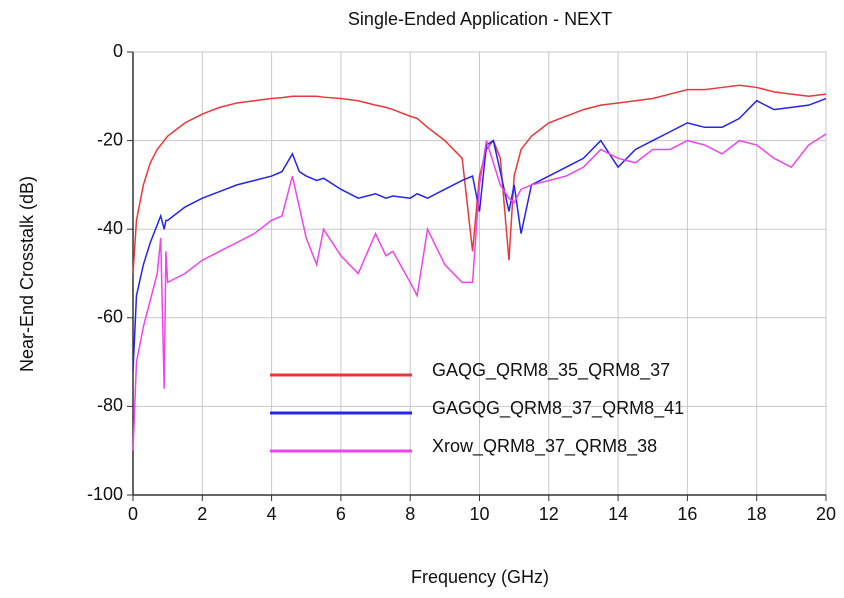  What do you see at coordinates (687, 514) in the screenshot?
I see `x-tick-label: 16` at bounding box center [687, 514].